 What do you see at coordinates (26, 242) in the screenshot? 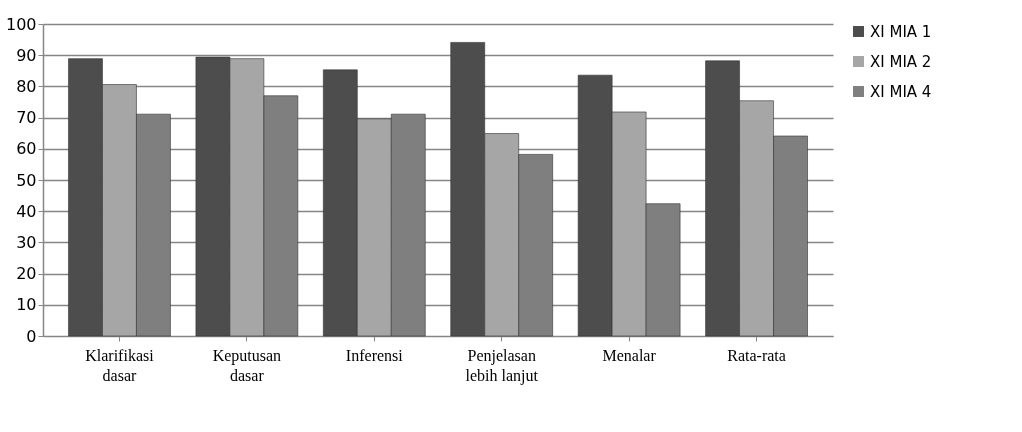
I see `y-tick-label: 30` at bounding box center [26, 242].